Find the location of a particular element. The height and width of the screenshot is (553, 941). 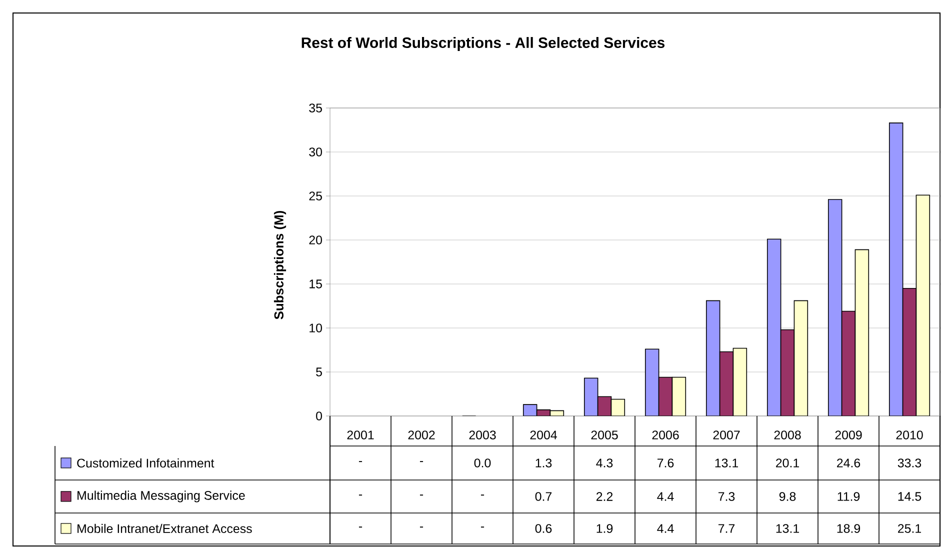

y-tick-label: 0 is located at coordinates (319, 416).